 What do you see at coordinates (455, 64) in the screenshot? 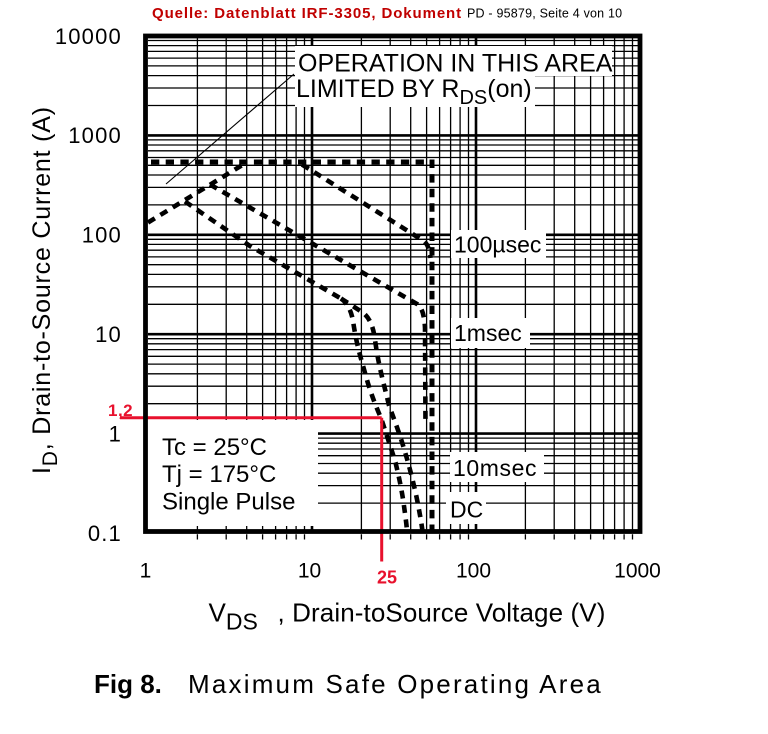
I see `svg-text: OPERATION IN THIS AREA` at bounding box center [455, 64].